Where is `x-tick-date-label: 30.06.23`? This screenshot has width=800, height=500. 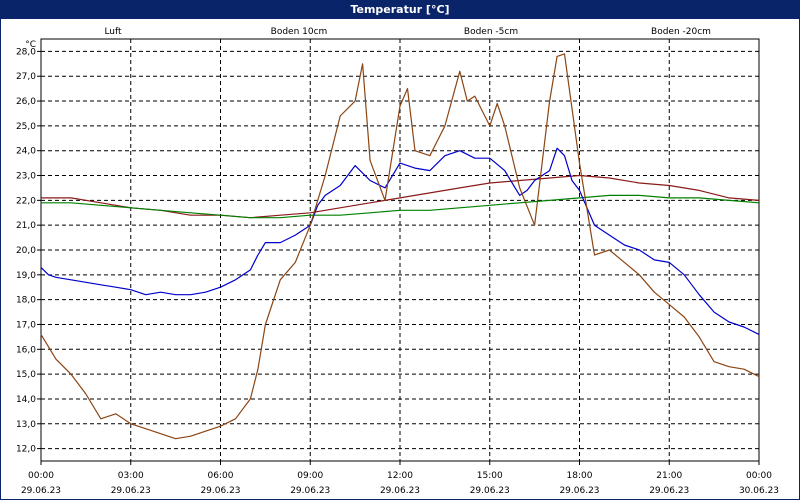 x-tick-date-label: 30.06.23 is located at coordinates (759, 491).